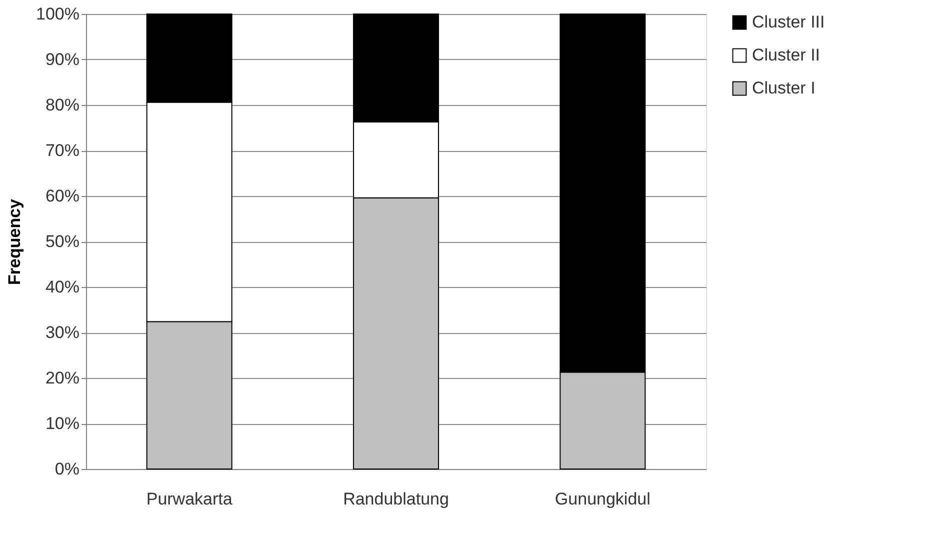  I want to click on y-tick-label: 60%, so click(62, 196).